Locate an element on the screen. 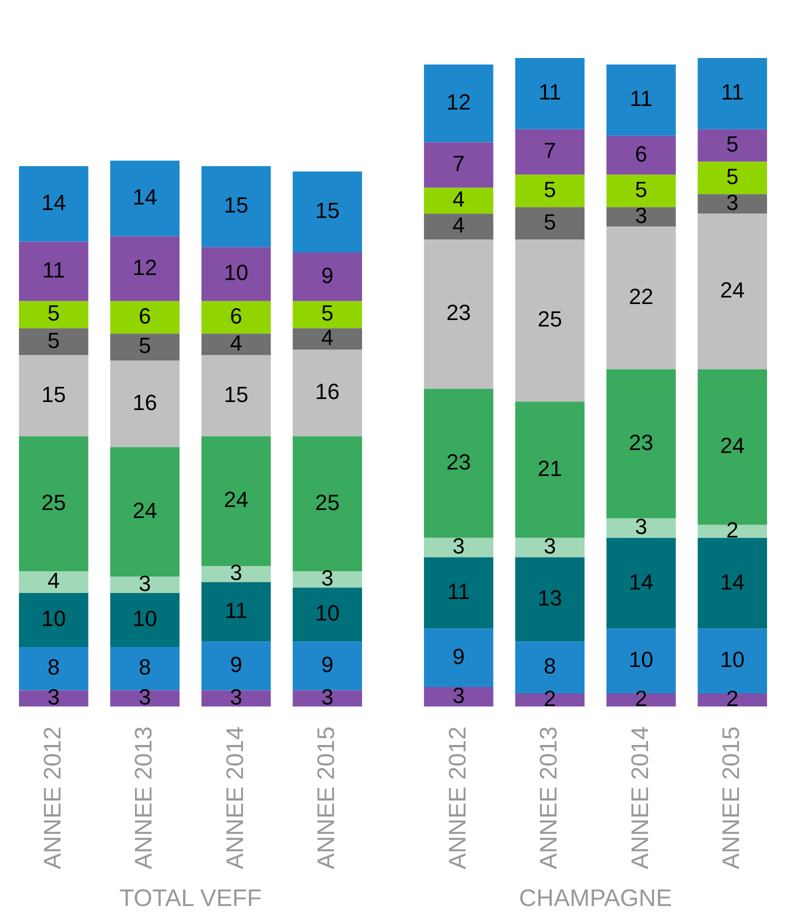  data-label: 7 is located at coordinates (458, 163).